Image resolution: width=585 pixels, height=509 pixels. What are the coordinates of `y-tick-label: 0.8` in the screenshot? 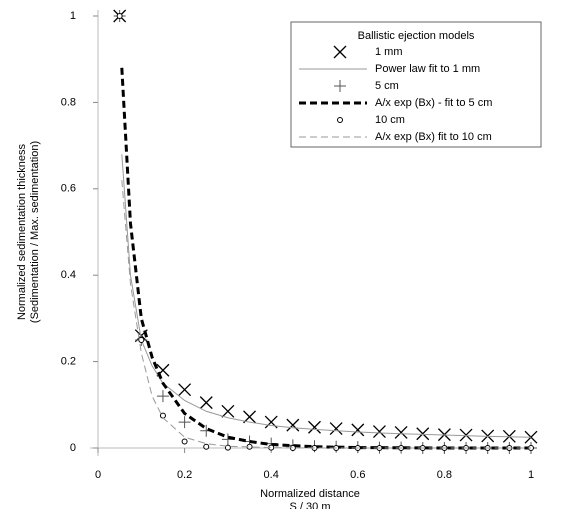 It's located at (68, 102).